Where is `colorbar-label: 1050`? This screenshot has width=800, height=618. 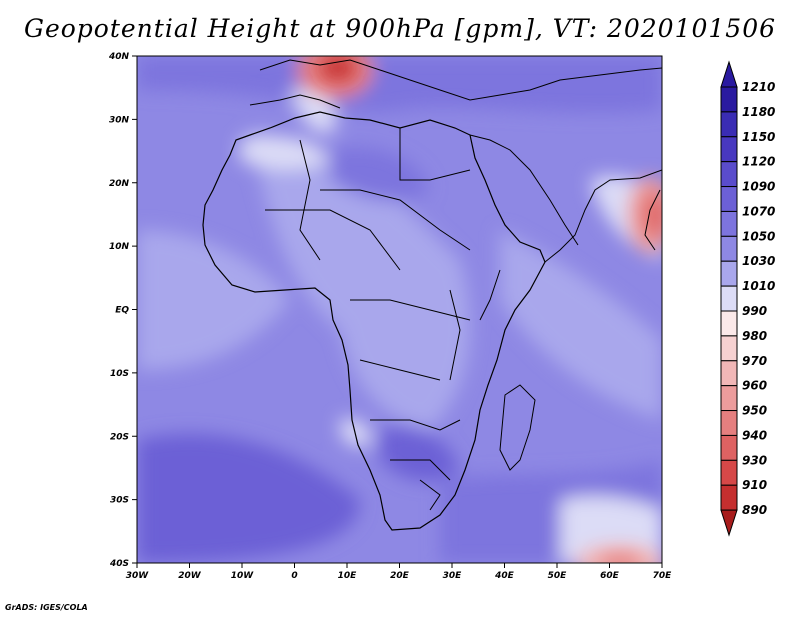 colorbar-label: 1050 is located at coordinates (758, 236).